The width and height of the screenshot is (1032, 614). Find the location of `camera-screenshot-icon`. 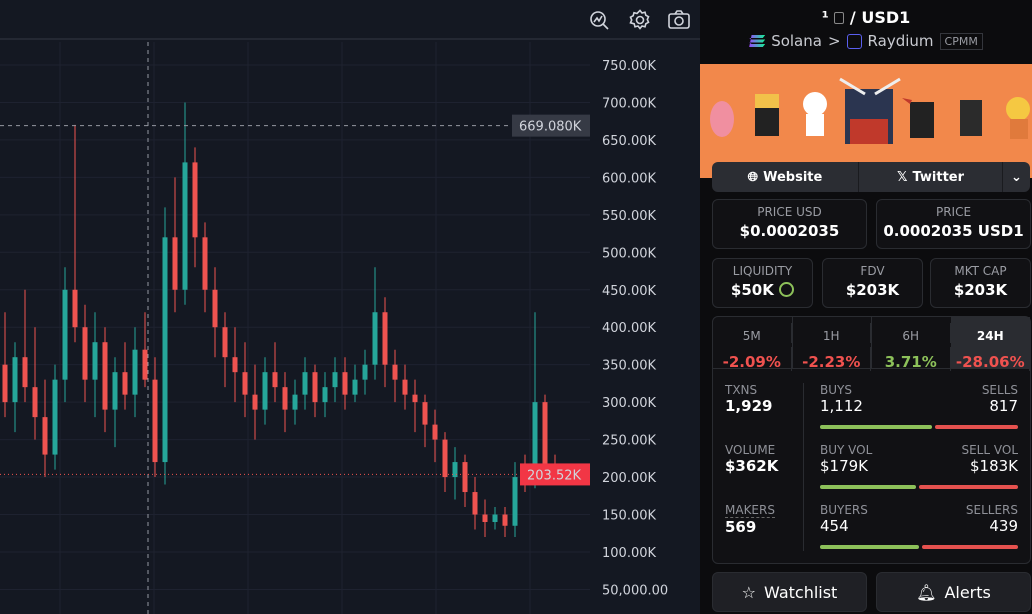

camera-screenshot-icon is located at coordinates (679, 20).